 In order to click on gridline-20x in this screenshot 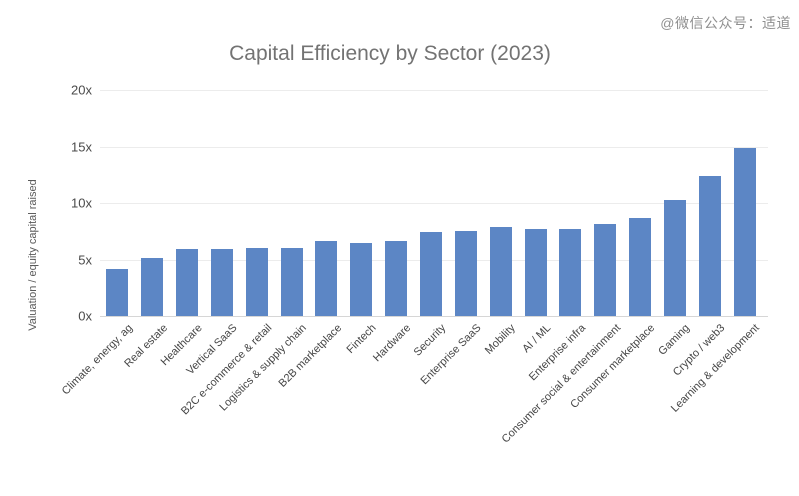, I will do `click(434, 90)`.